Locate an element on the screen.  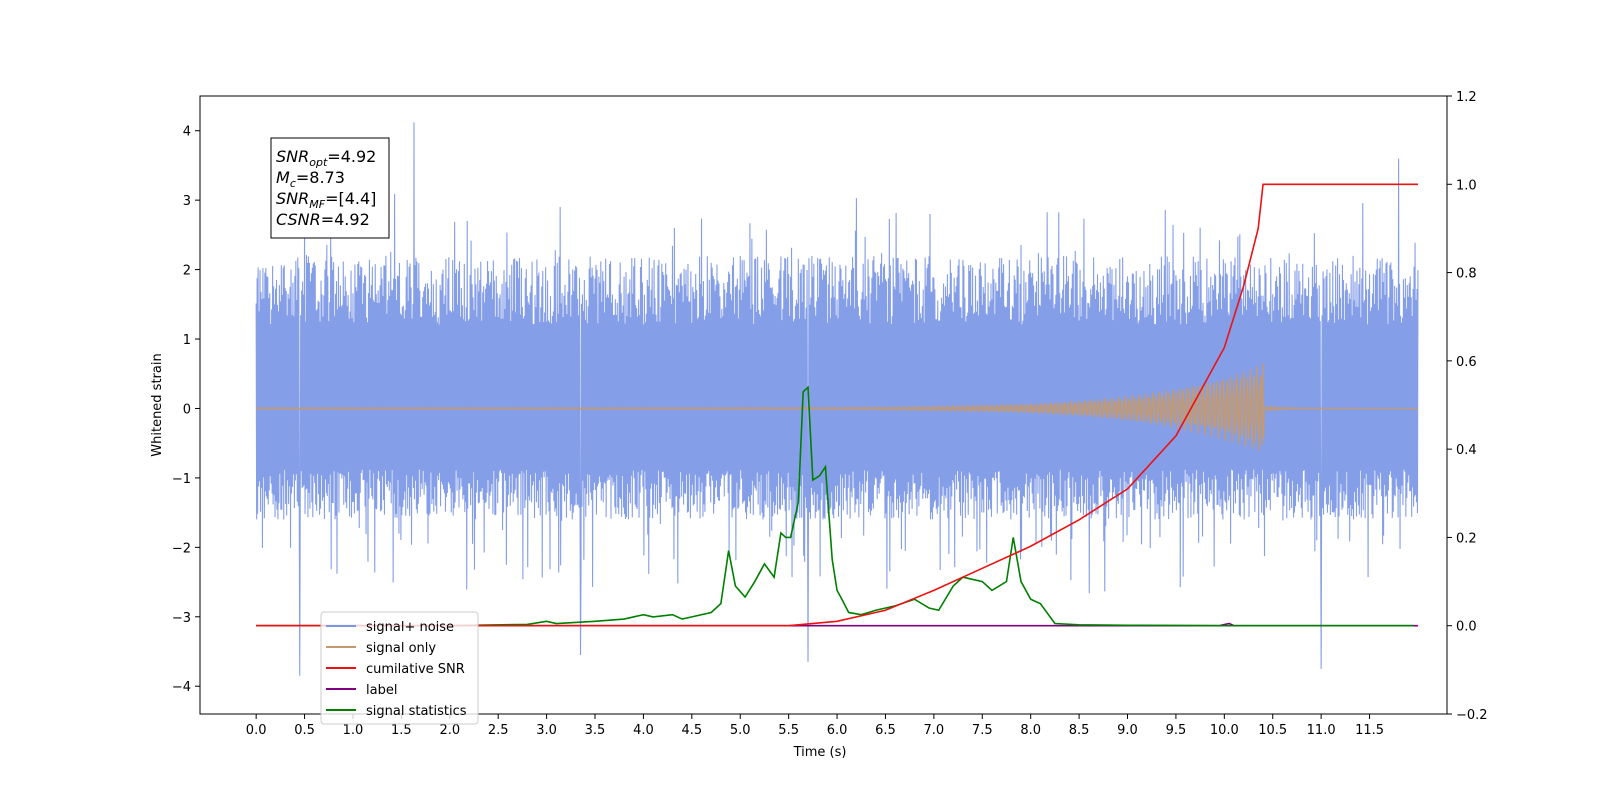
x-tick-label: 9.5 is located at coordinates (1176, 730).